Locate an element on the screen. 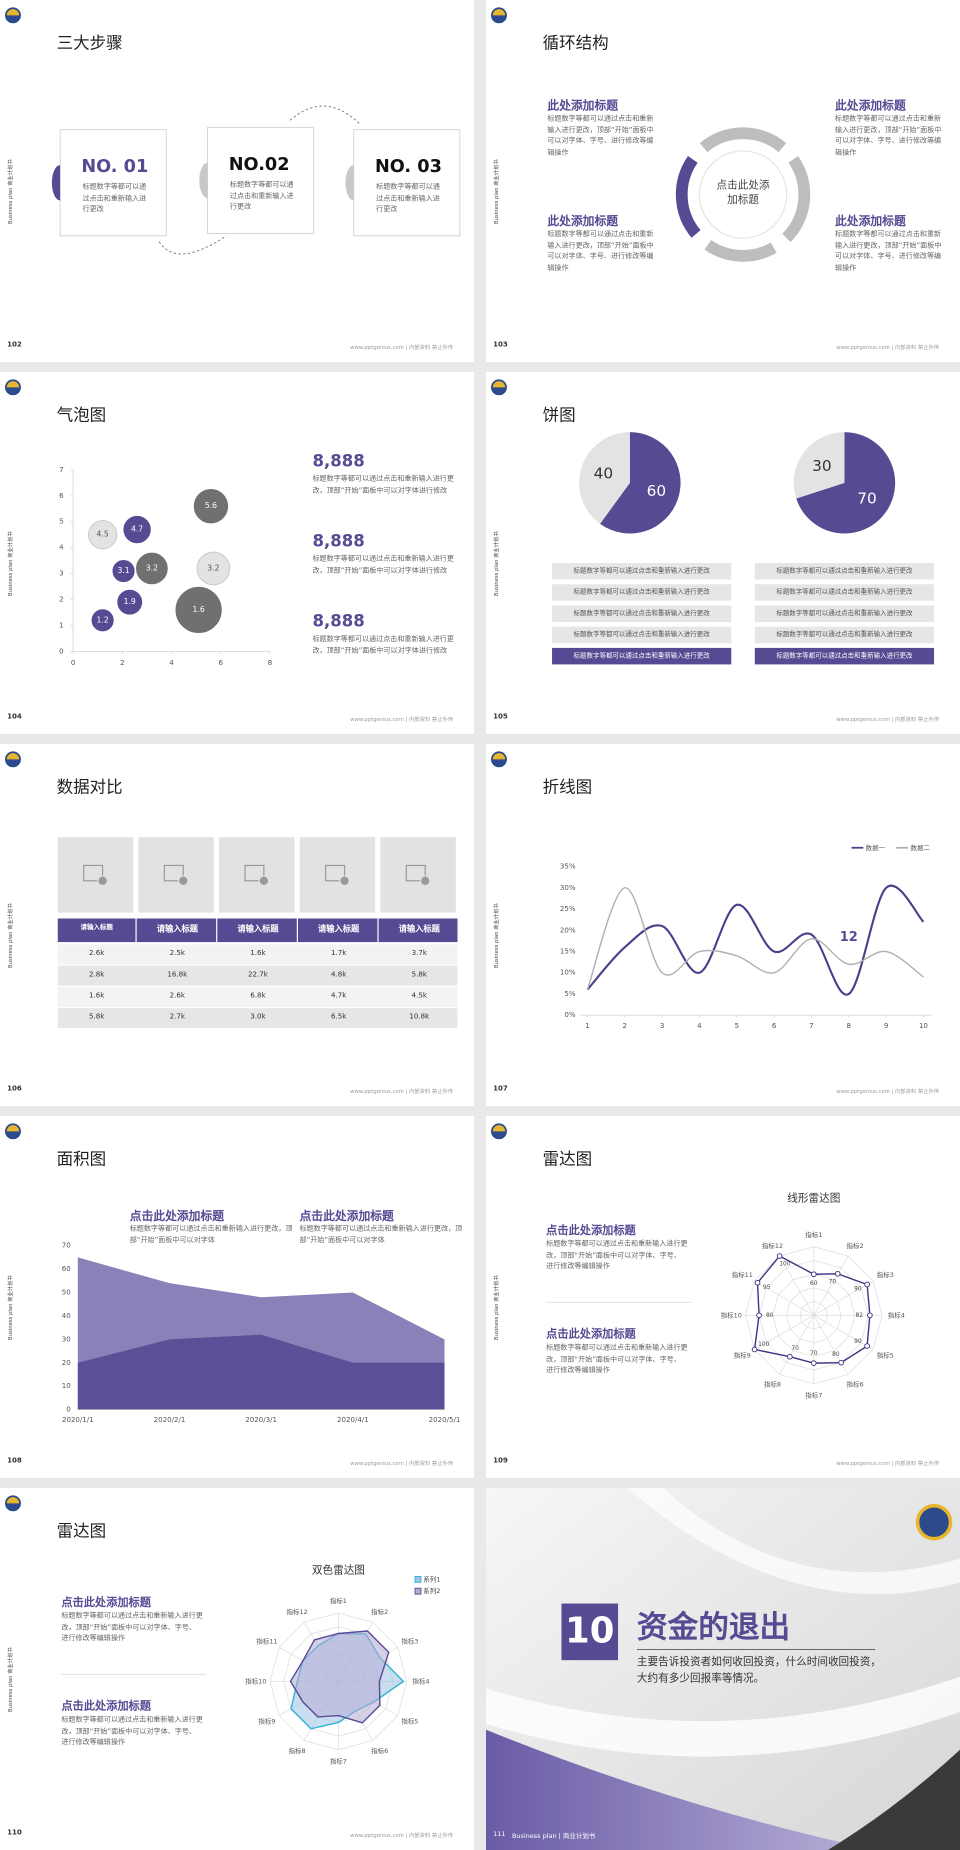  note-text: 标题数字等都可以通过点击和重新输入进行更改 is located at coordinates (641, 634).